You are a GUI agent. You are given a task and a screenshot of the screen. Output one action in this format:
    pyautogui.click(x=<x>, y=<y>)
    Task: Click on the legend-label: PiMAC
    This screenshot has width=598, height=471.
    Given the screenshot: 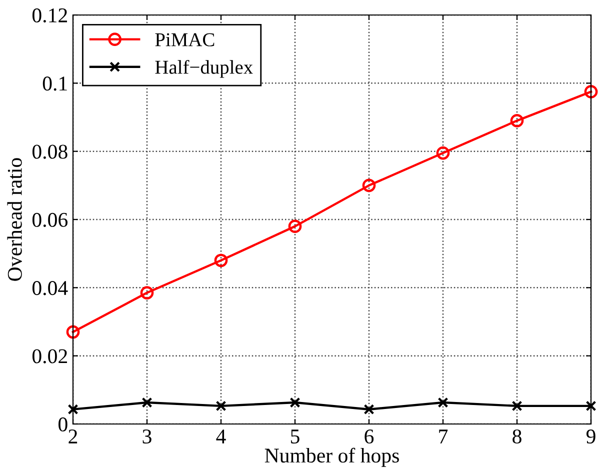 What is the action you would take?
    pyautogui.click(x=184, y=39)
    